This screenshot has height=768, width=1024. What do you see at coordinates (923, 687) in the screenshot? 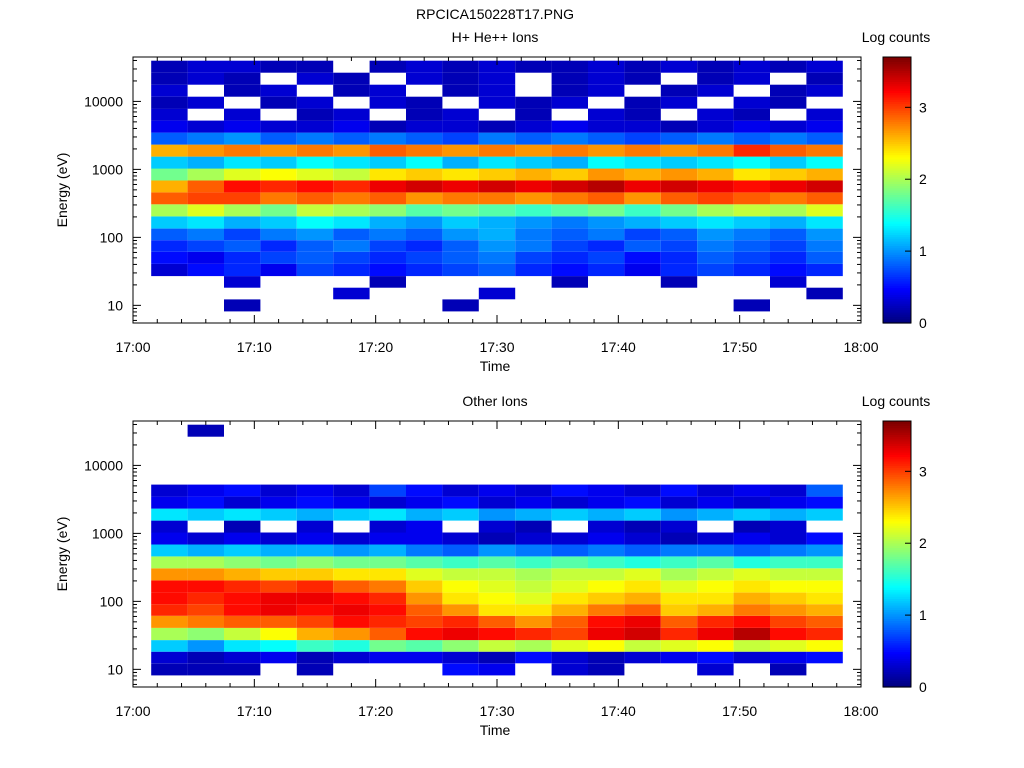
I see `colorbar-tick-label: 0` at bounding box center [923, 687].